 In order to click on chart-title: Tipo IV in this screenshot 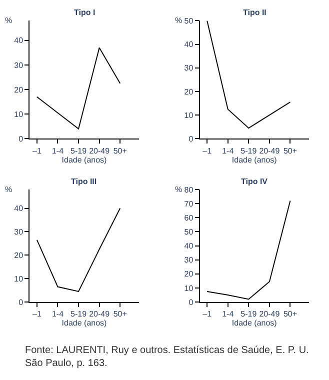, I will do `click(254, 181)`.